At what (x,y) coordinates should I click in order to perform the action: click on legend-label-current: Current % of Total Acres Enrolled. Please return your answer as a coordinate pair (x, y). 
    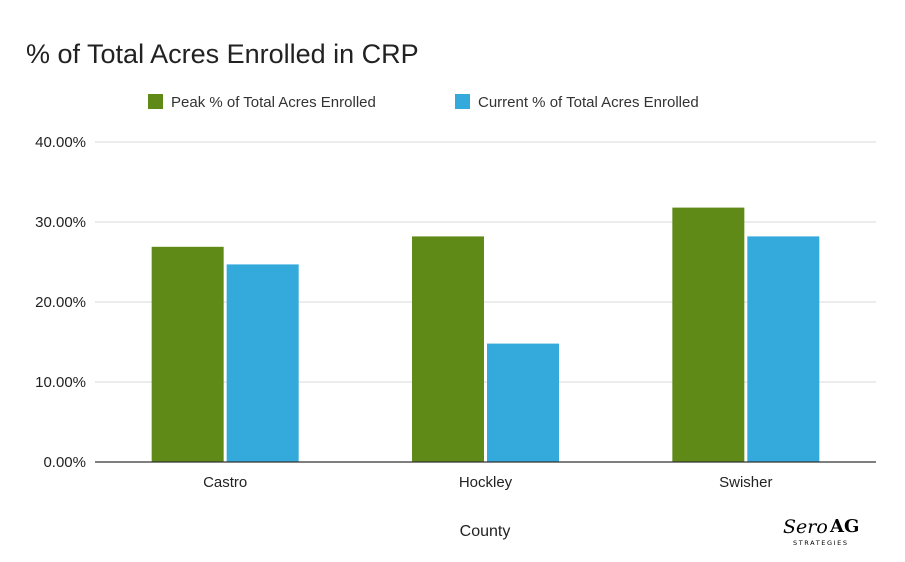
    Looking at the image, I should click on (588, 102).